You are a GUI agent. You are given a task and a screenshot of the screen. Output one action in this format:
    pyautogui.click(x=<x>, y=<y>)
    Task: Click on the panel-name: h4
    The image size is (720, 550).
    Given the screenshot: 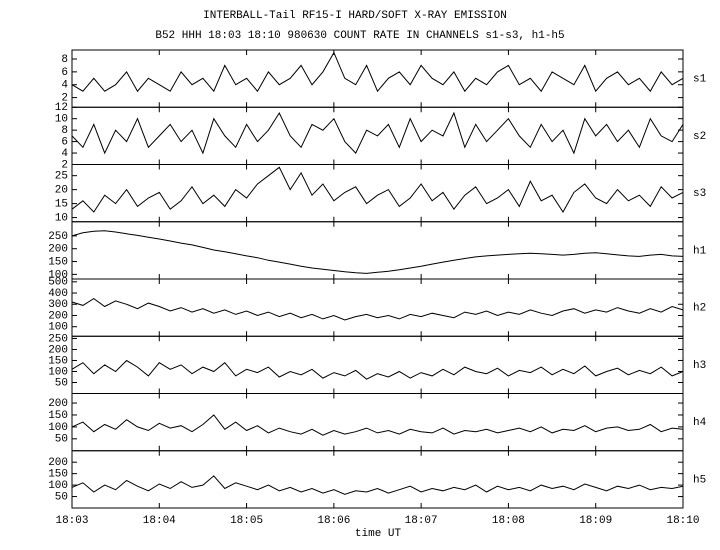 What is the action you would take?
    pyautogui.click(x=700, y=423)
    